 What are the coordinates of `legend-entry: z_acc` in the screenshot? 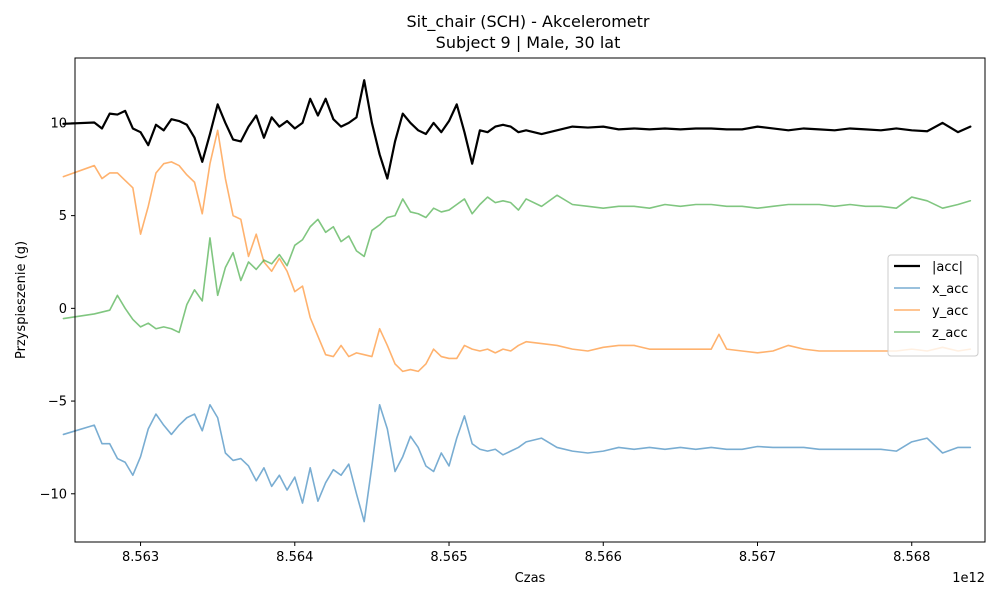 It's located at (950, 333).